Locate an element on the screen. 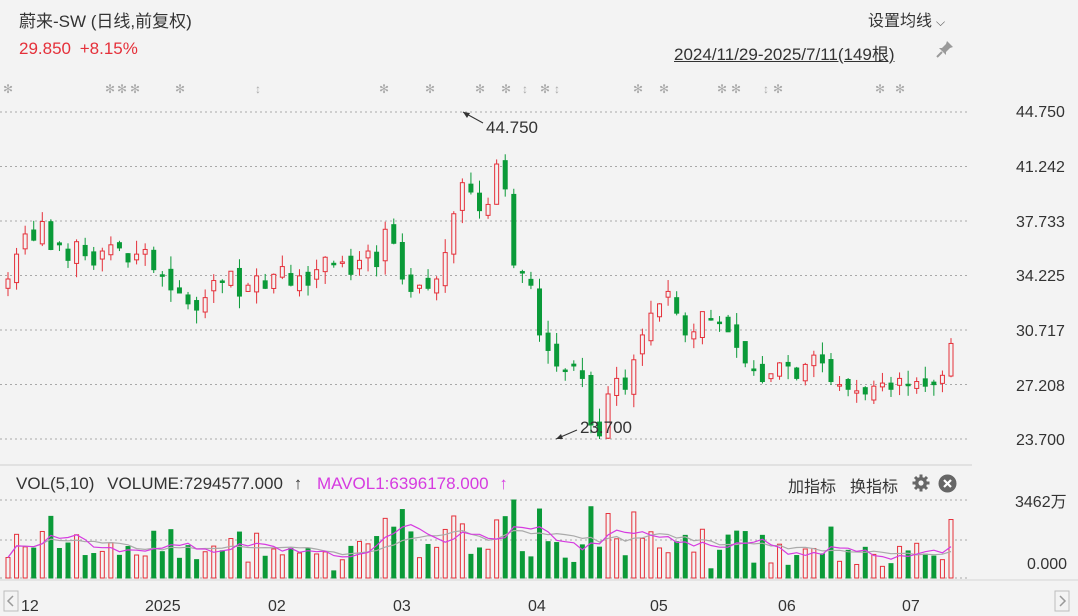 The width and height of the screenshot is (1078, 616). close-icon is located at coordinates (947, 483).